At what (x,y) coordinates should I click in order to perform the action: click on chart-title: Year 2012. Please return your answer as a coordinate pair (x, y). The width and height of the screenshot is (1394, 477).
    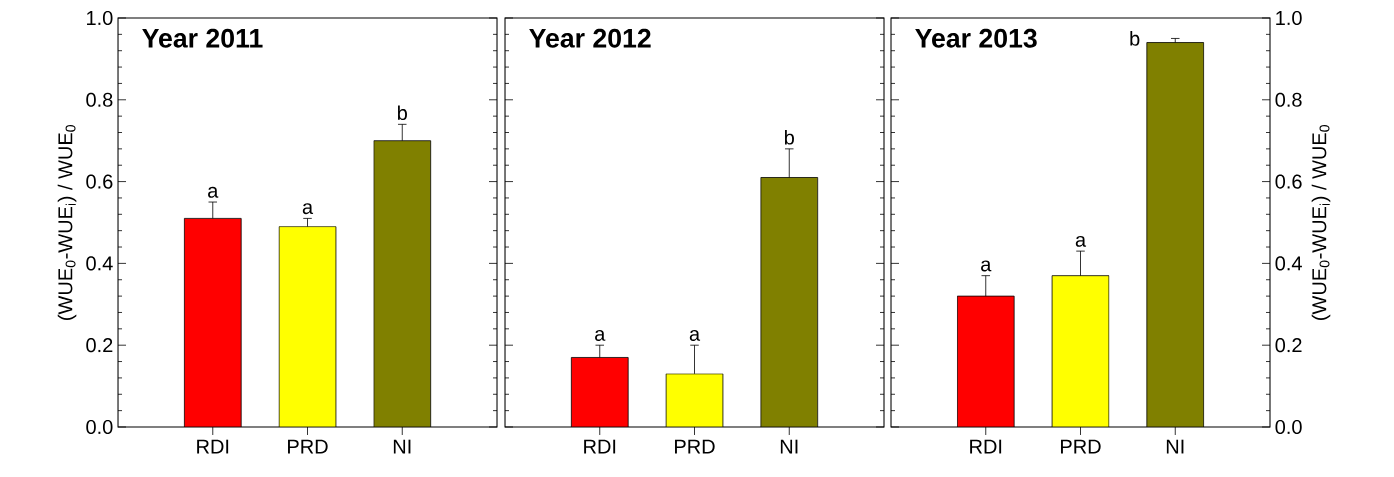
    Looking at the image, I should click on (590, 38).